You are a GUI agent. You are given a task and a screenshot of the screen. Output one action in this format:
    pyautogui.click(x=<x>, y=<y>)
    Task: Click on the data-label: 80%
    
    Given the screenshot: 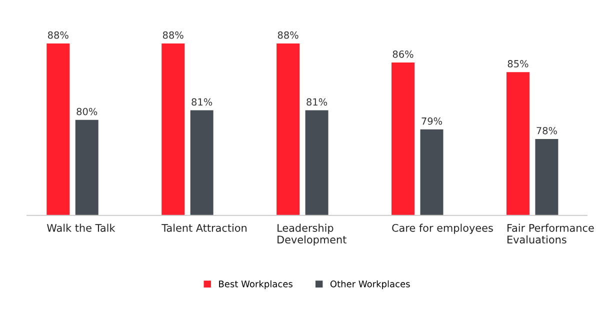 What is the action you would take?
    pyautogui.click(x=87, y=112)
    